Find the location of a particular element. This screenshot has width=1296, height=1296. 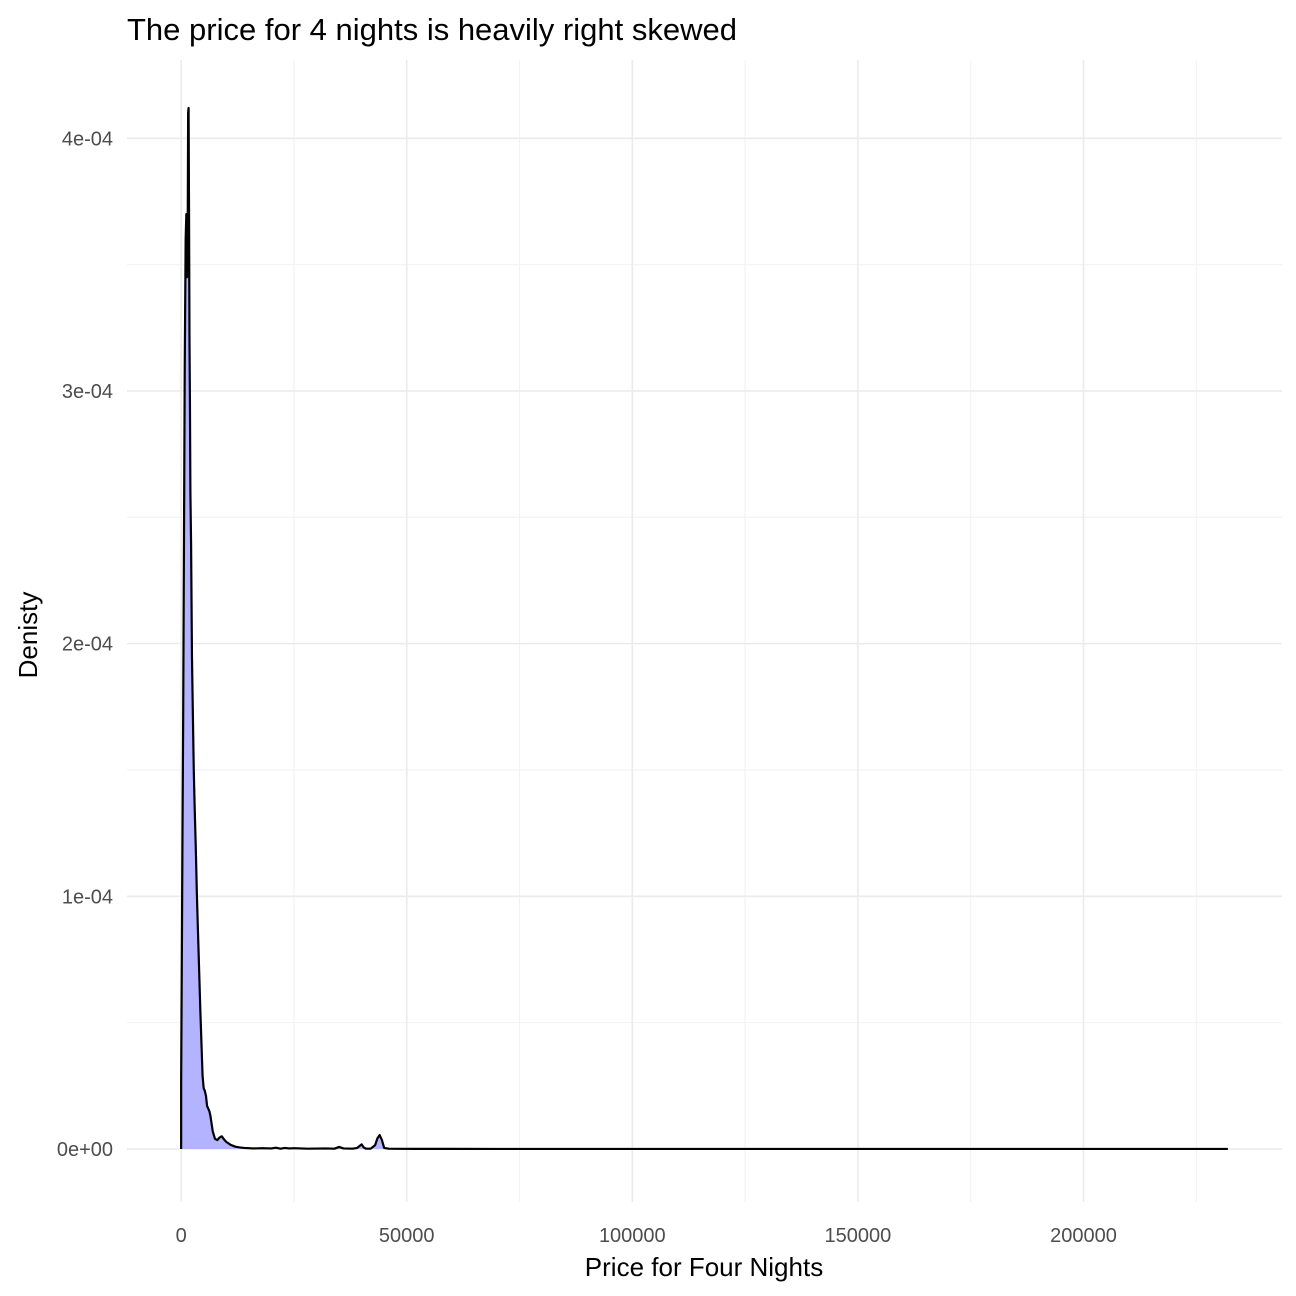

y-tick-label: 3e-04 is located at coordinates (87, 392).